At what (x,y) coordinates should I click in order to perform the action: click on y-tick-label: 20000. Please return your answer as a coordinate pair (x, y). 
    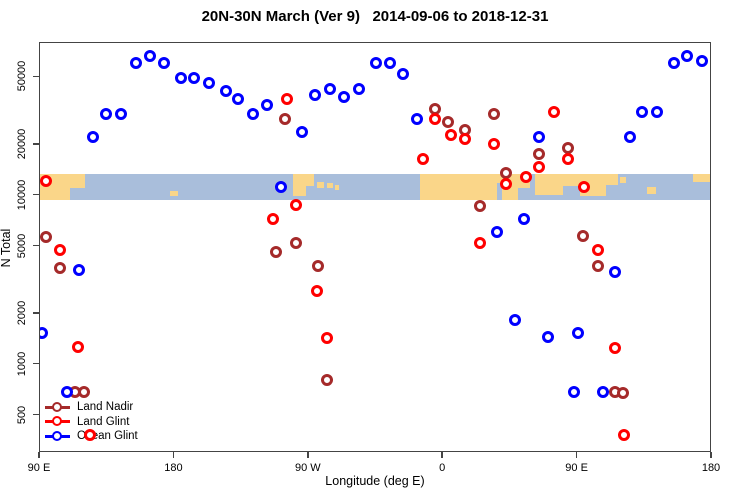
    Looking at the image, I should click on (22, 144).